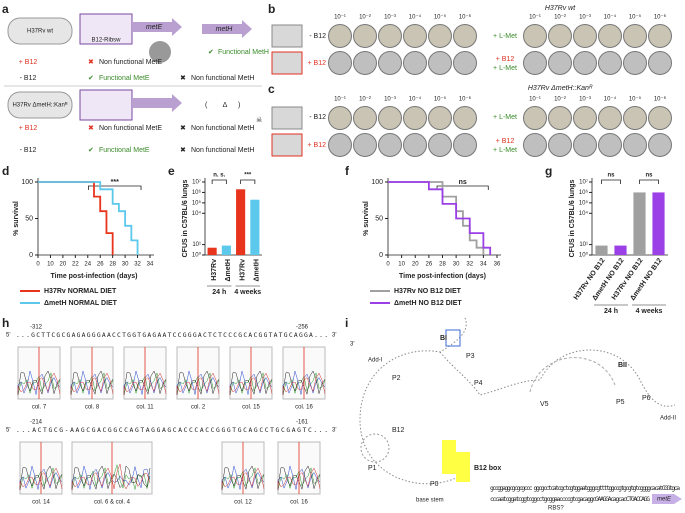  What do you see at coordinates (415, 99) in the screenshot?
I see `dilution-label: 10⁻⁴` at bounding box center [415, 99].